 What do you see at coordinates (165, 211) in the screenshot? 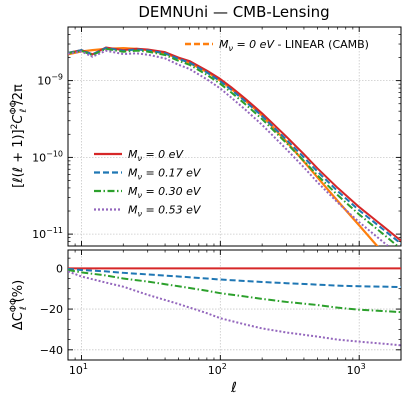
I see `legend-label-series: Mν = 0.53 eV` at bounding box center [165, 211].